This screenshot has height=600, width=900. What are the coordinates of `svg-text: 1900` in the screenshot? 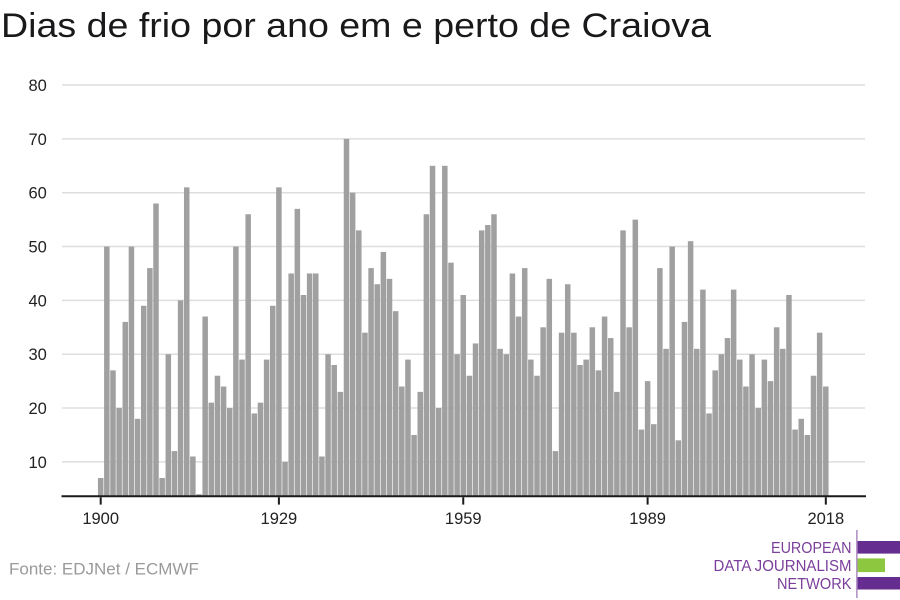 It's located at (100, 519).